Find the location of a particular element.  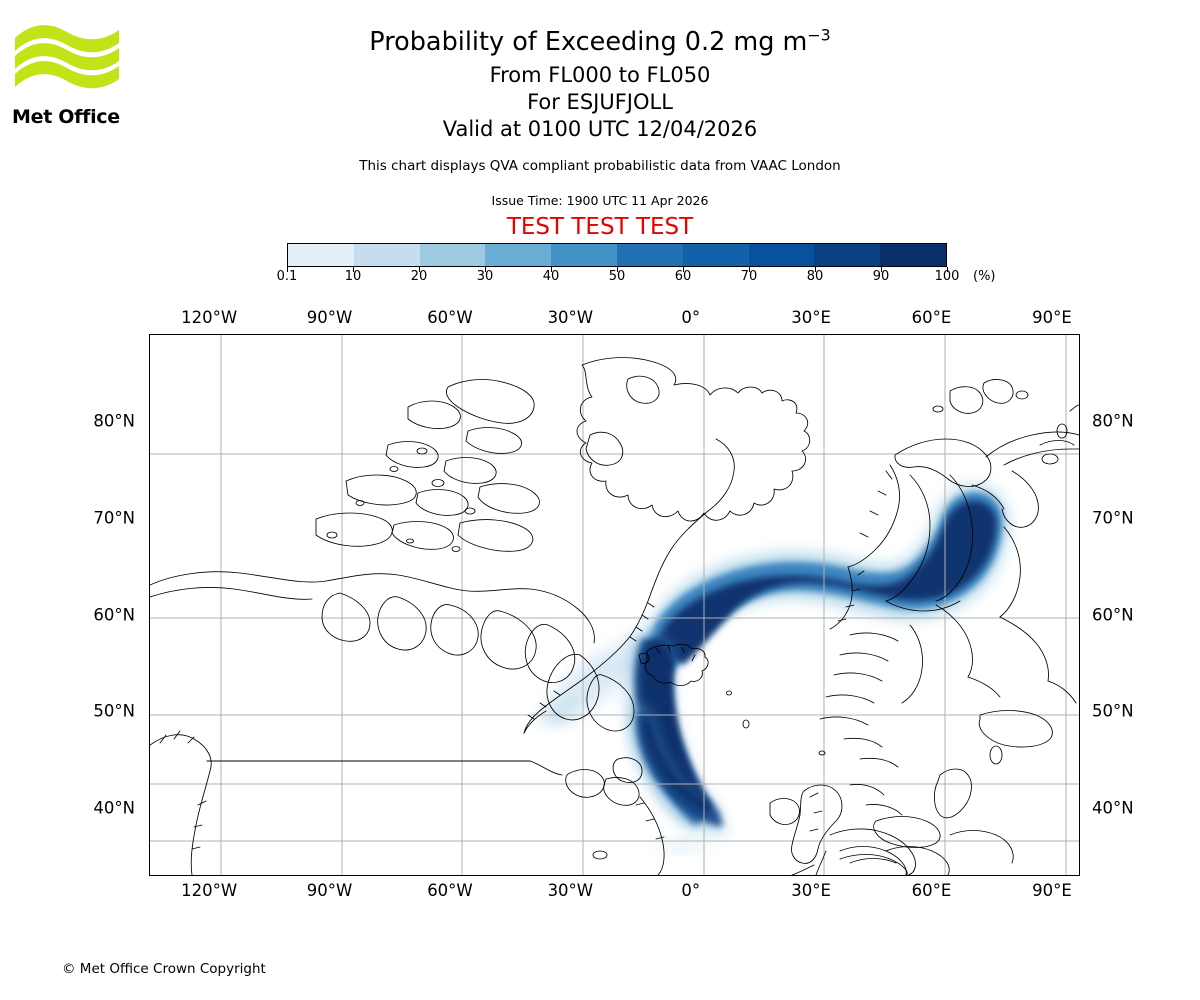

met-office-wordmark: Met Office is located at coordinates (66, 117).